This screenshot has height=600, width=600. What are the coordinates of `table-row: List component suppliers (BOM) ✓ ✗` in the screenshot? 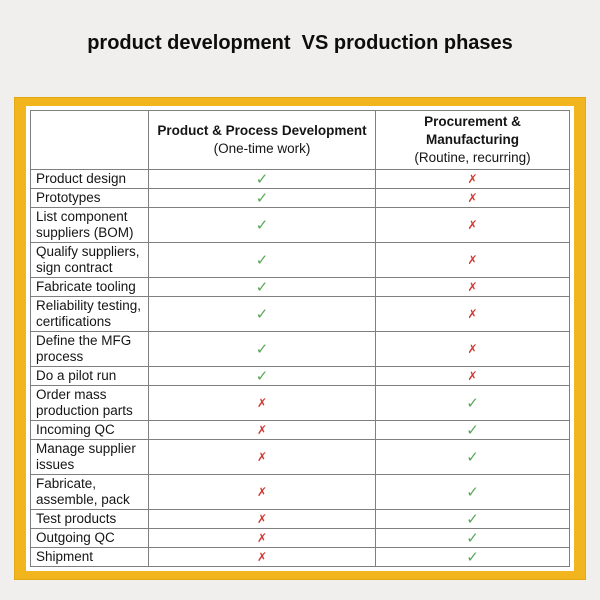 It's located at (300, 225).